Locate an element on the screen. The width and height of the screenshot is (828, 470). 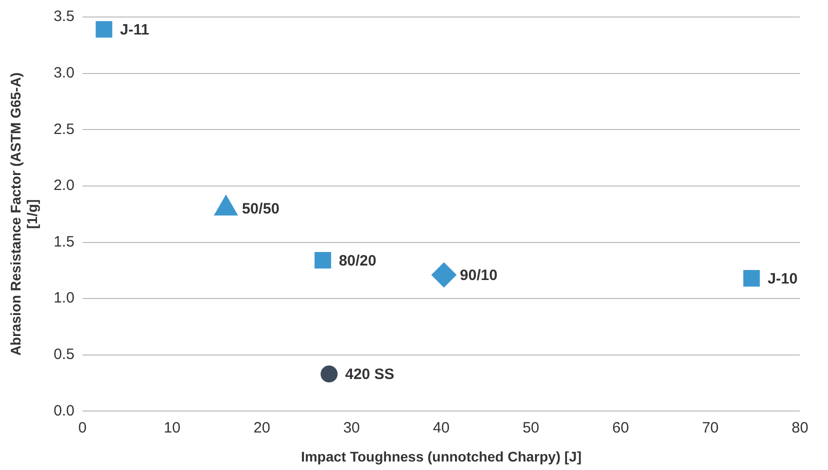
y-tick-label: 0.0 is located at coordinates (64, 411).